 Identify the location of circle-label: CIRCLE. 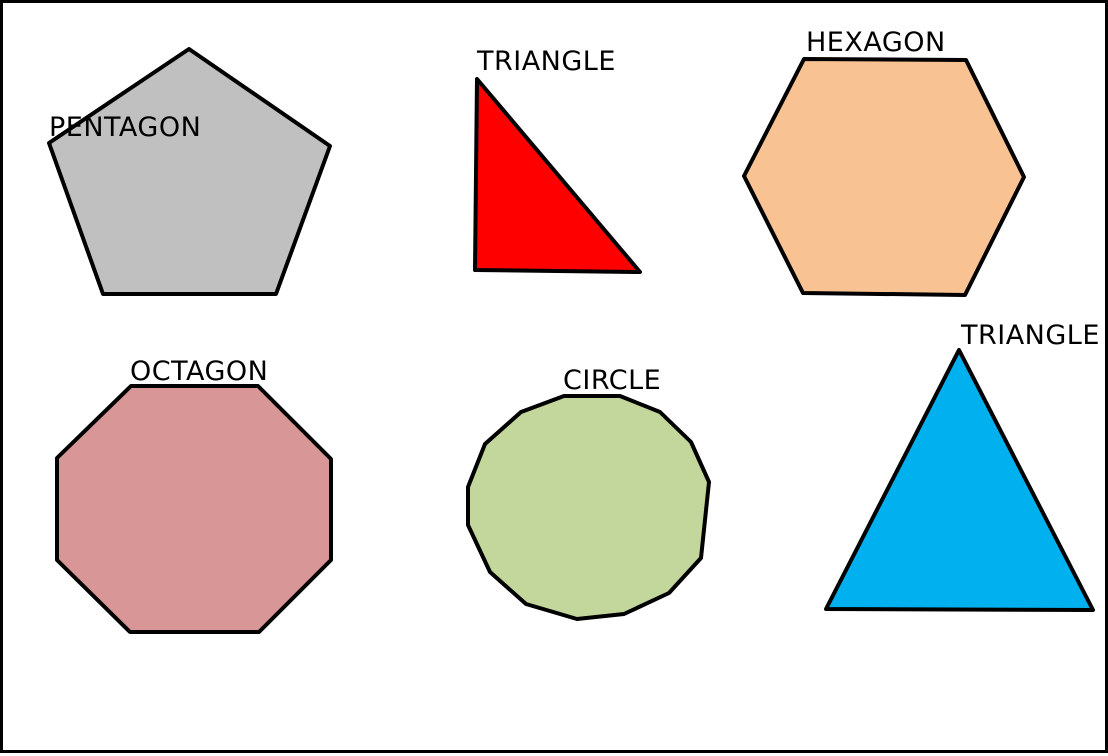
(612, 380).